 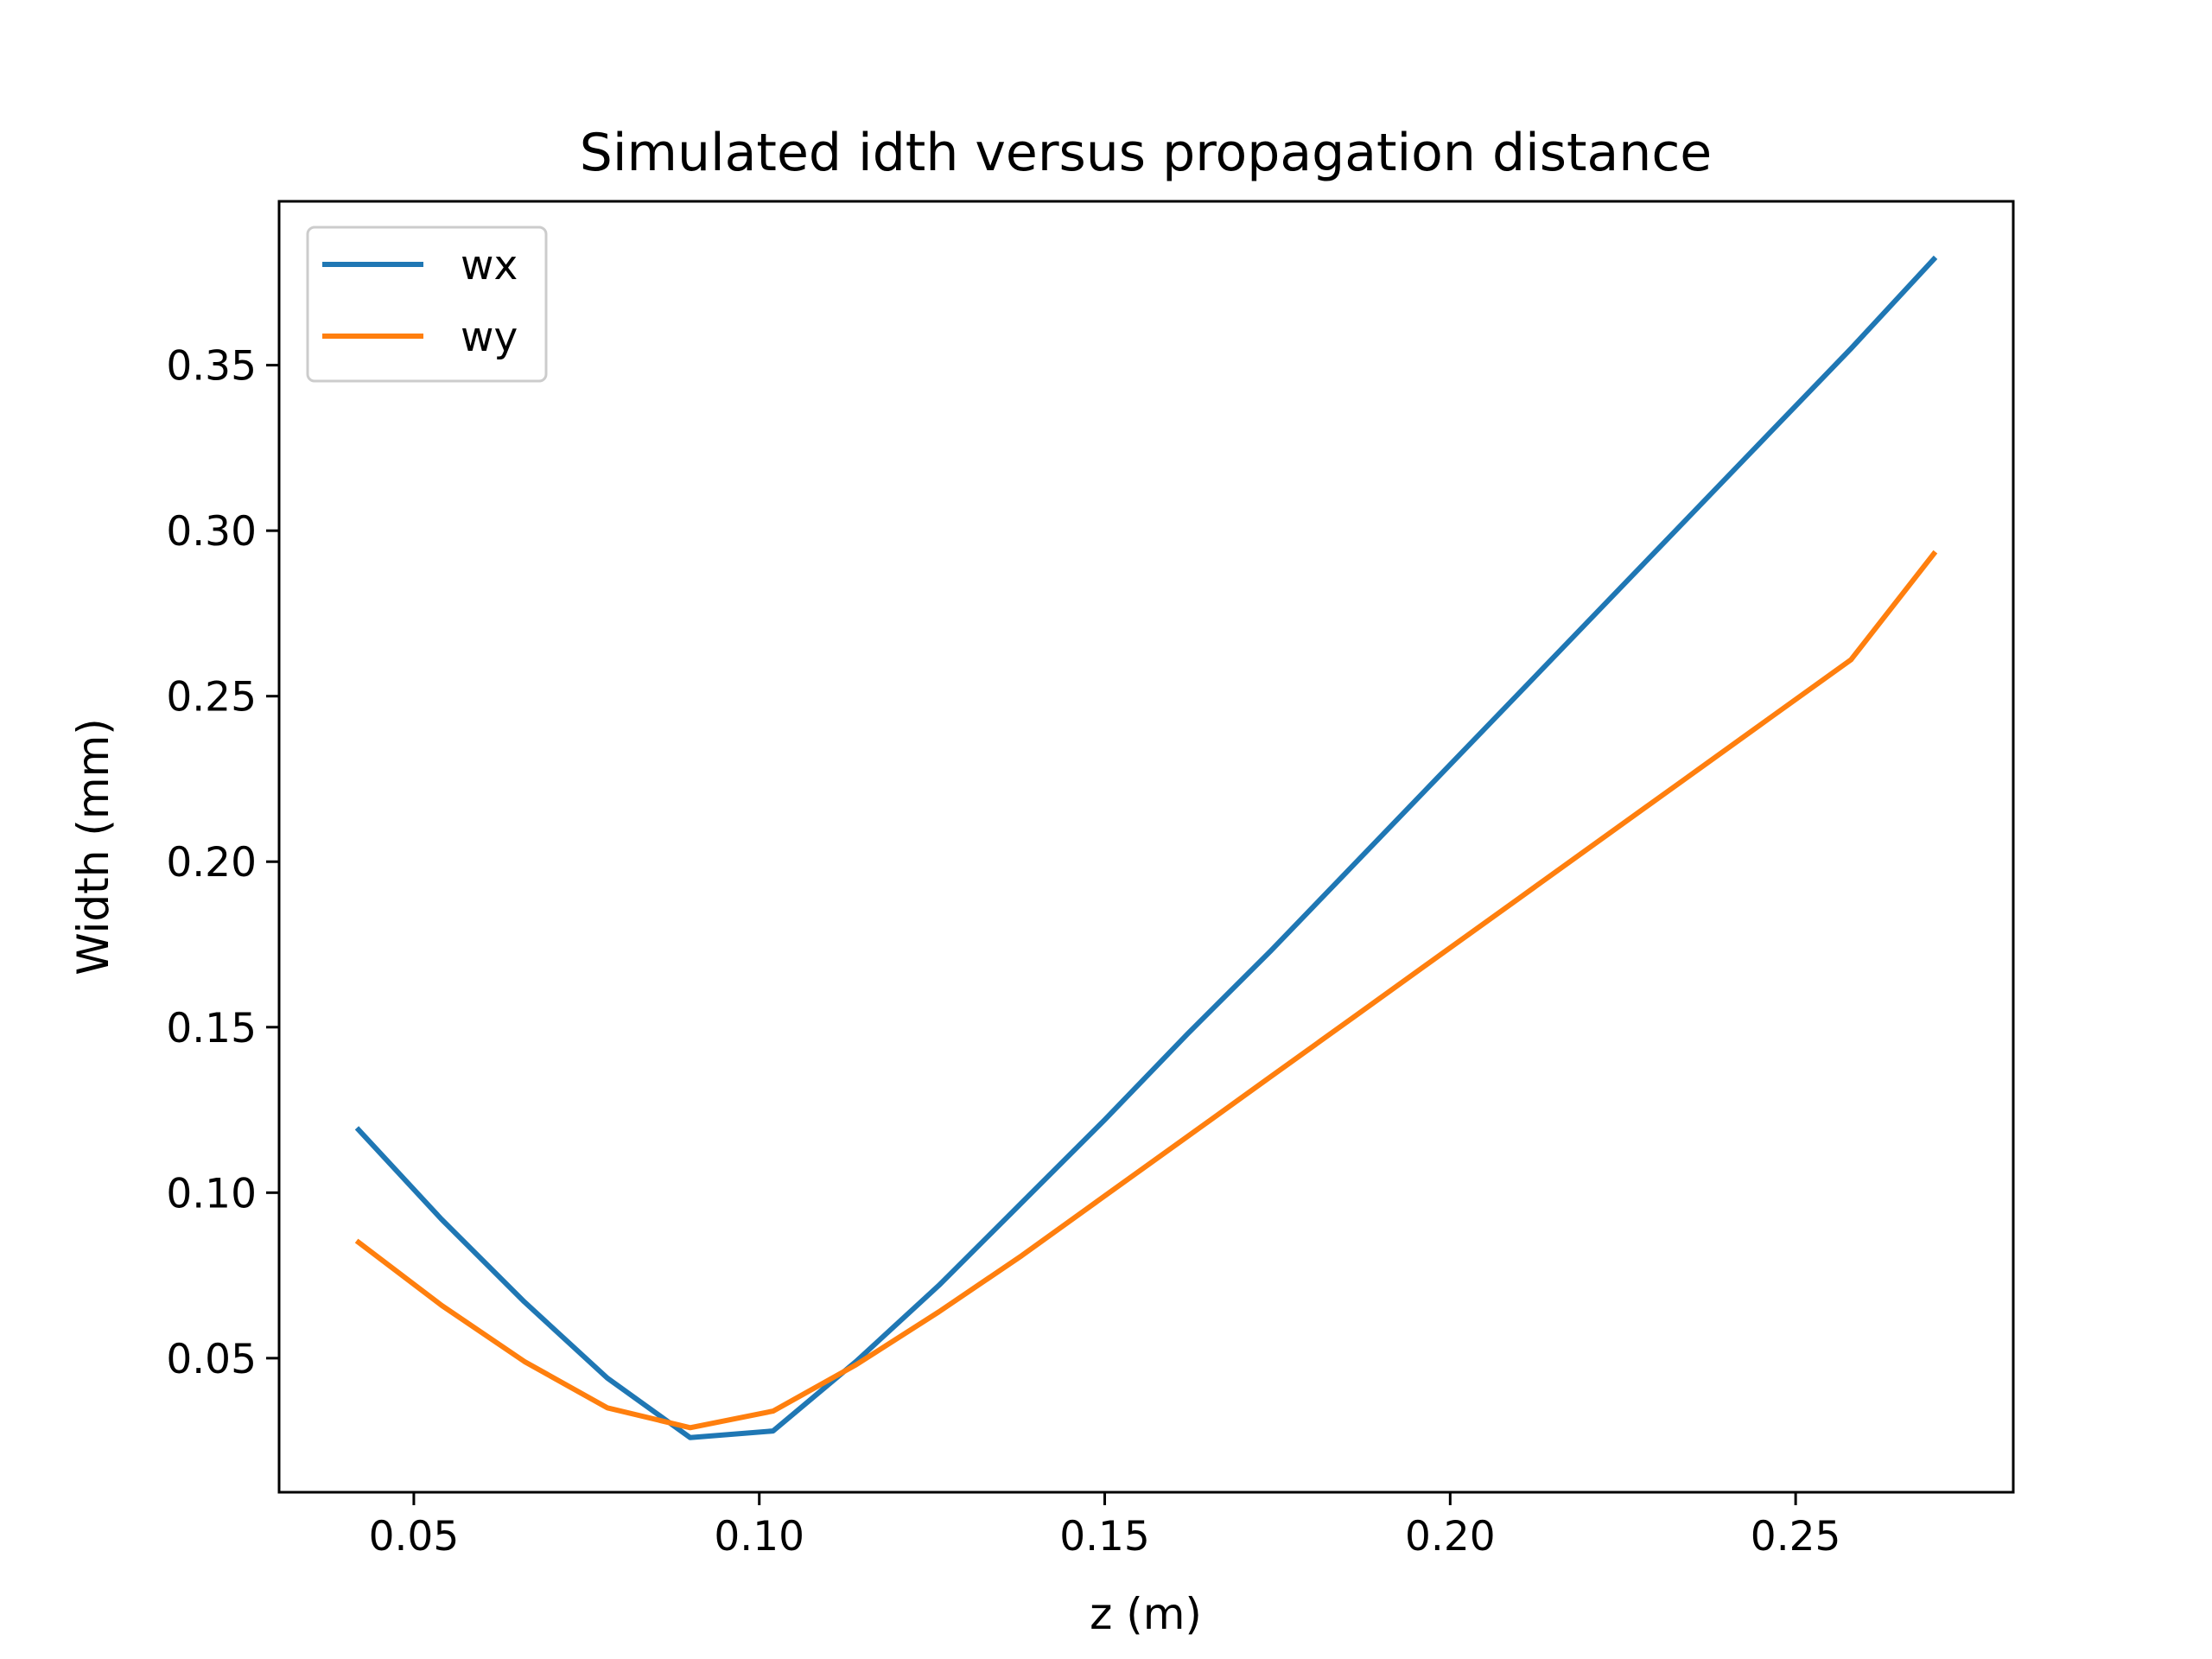 I want to click on y-tick-label: 0.20, so click(x=211, y=863).